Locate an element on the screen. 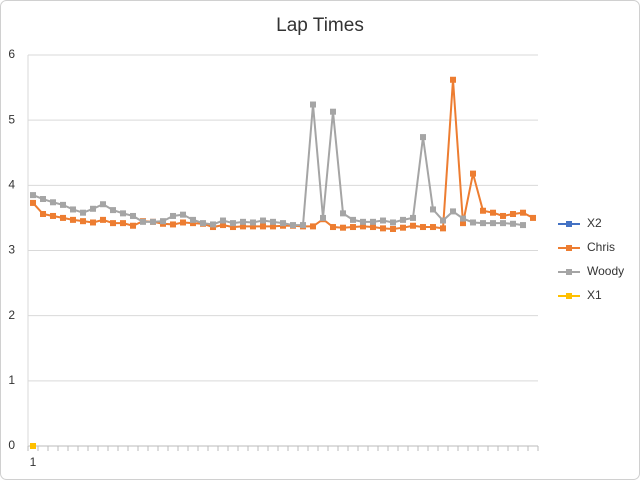  x-tick-label: 1 is located at coordinates (33, 462).